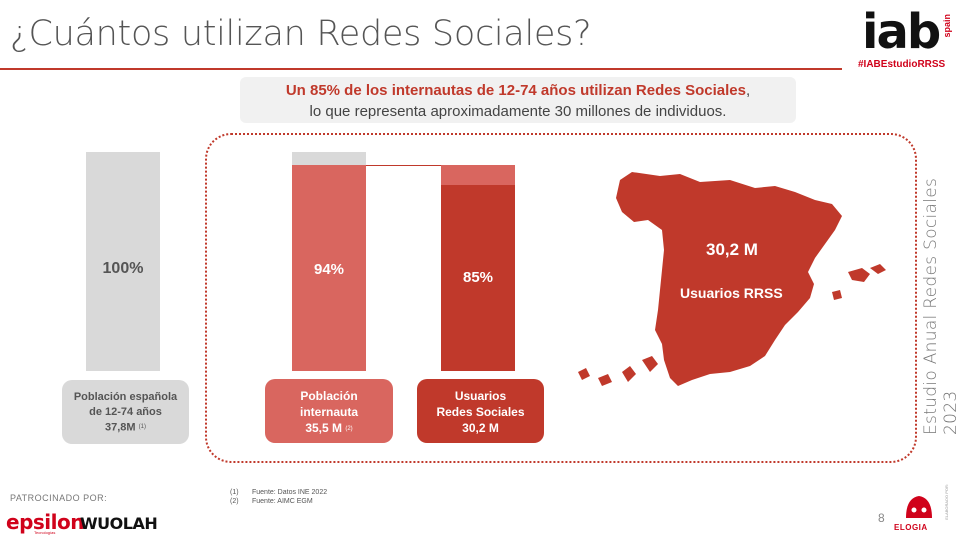  Describe the element at coordinates (45, 522) in the screenshot. I see `epsilon-logo: epsilon` at that location.